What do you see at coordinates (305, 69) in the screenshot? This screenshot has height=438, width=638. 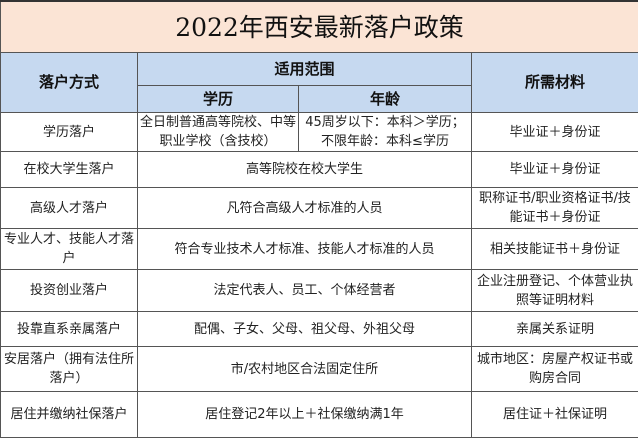 I see `header-scope: 适用范围` at bounding box center [305, 69].